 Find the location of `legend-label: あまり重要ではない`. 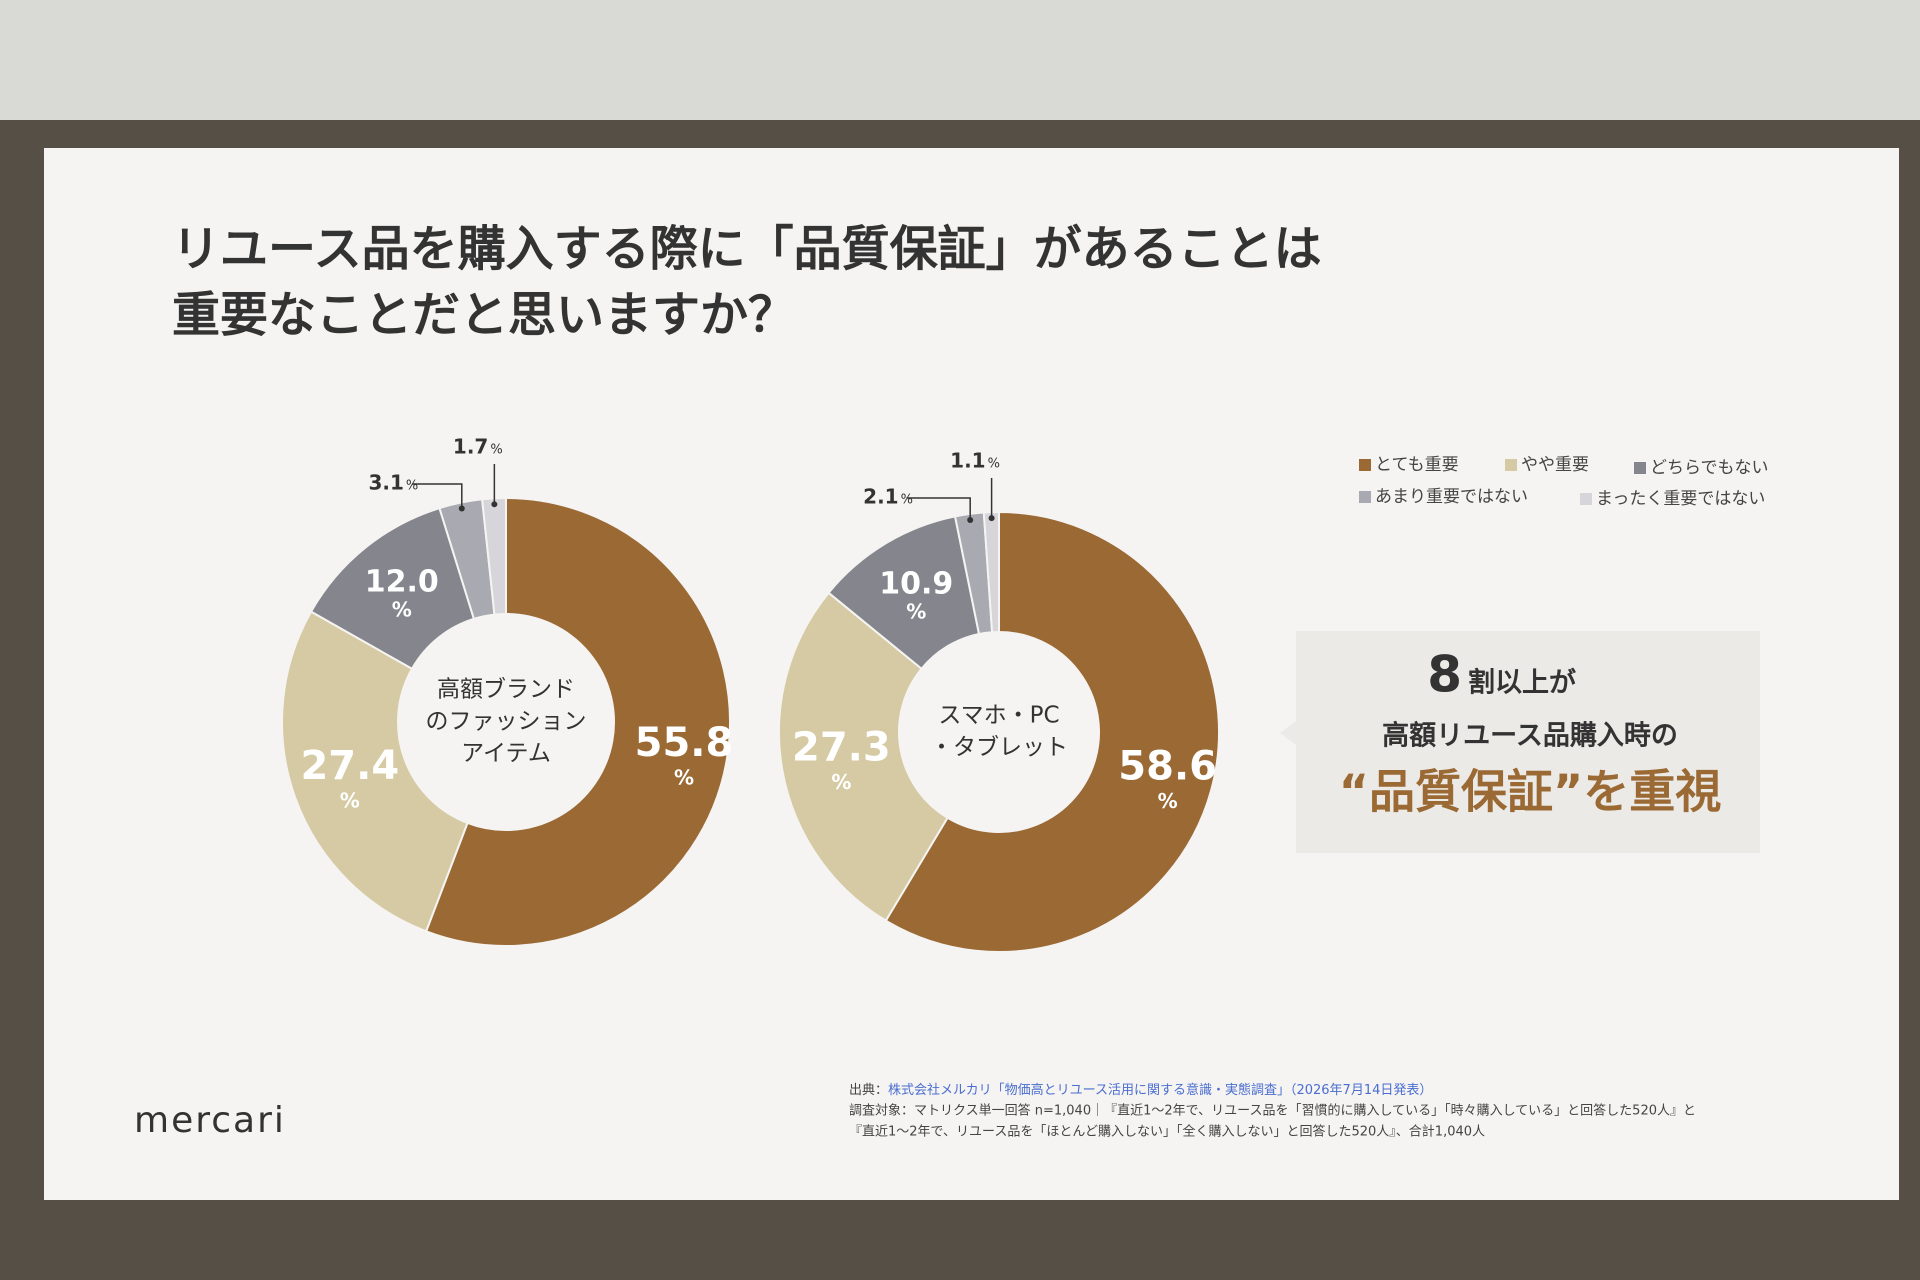

legend-label: あまり重要ではない is located at coordinates (1451, 497).